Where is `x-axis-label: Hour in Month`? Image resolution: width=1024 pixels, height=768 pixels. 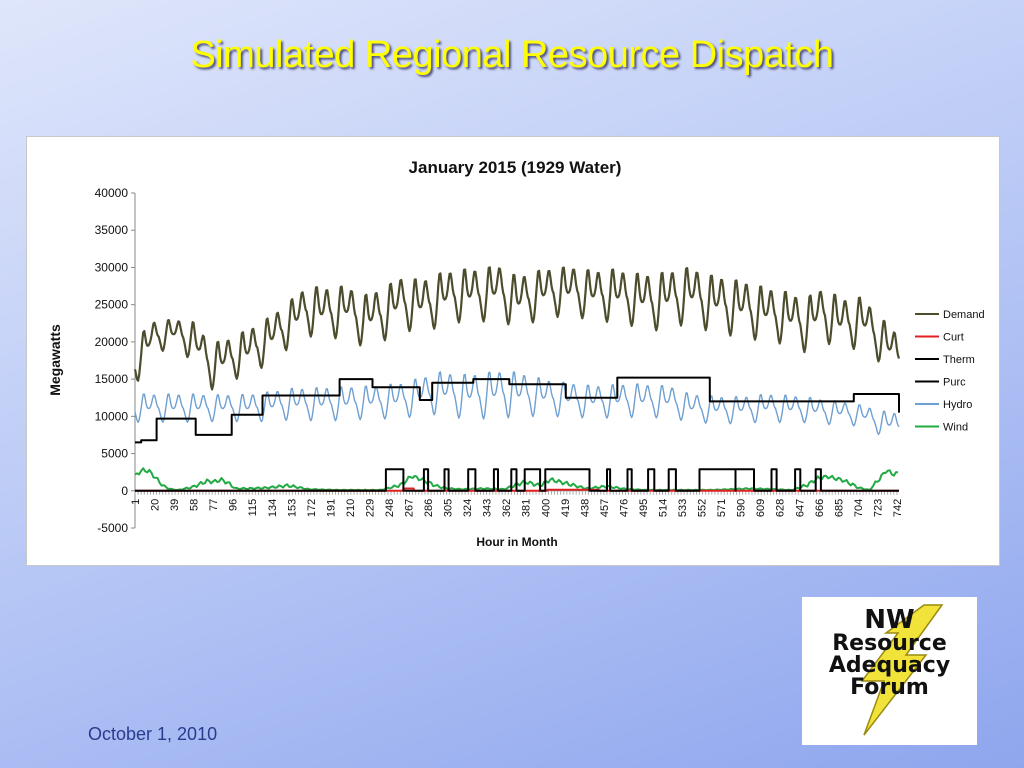 x-axis-label: Hour in Month is located at coordinates (516, 542).